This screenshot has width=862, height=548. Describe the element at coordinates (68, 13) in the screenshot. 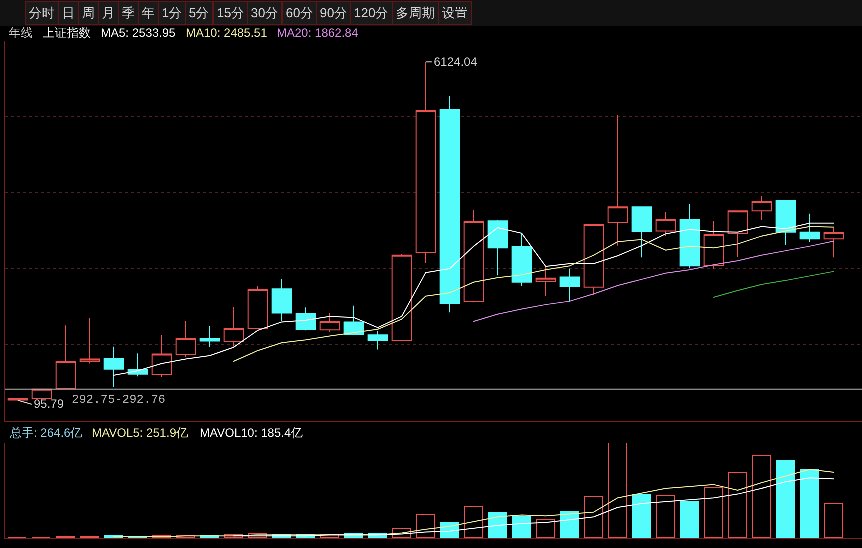

I see `text: 日` at that location.